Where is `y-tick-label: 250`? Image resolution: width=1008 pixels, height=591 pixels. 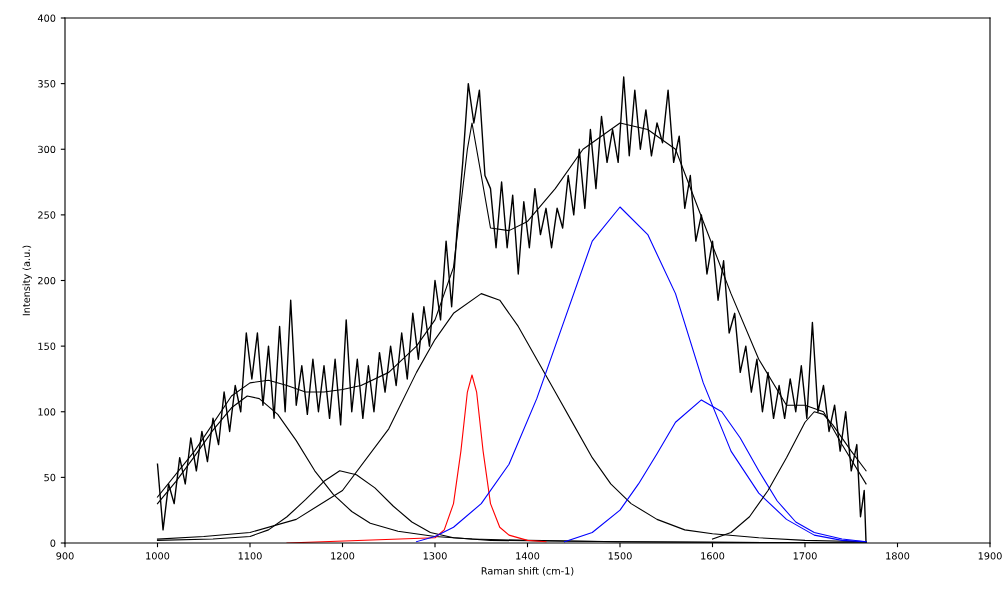
y-tick-label: 250 is located at coordinates (47, 215).